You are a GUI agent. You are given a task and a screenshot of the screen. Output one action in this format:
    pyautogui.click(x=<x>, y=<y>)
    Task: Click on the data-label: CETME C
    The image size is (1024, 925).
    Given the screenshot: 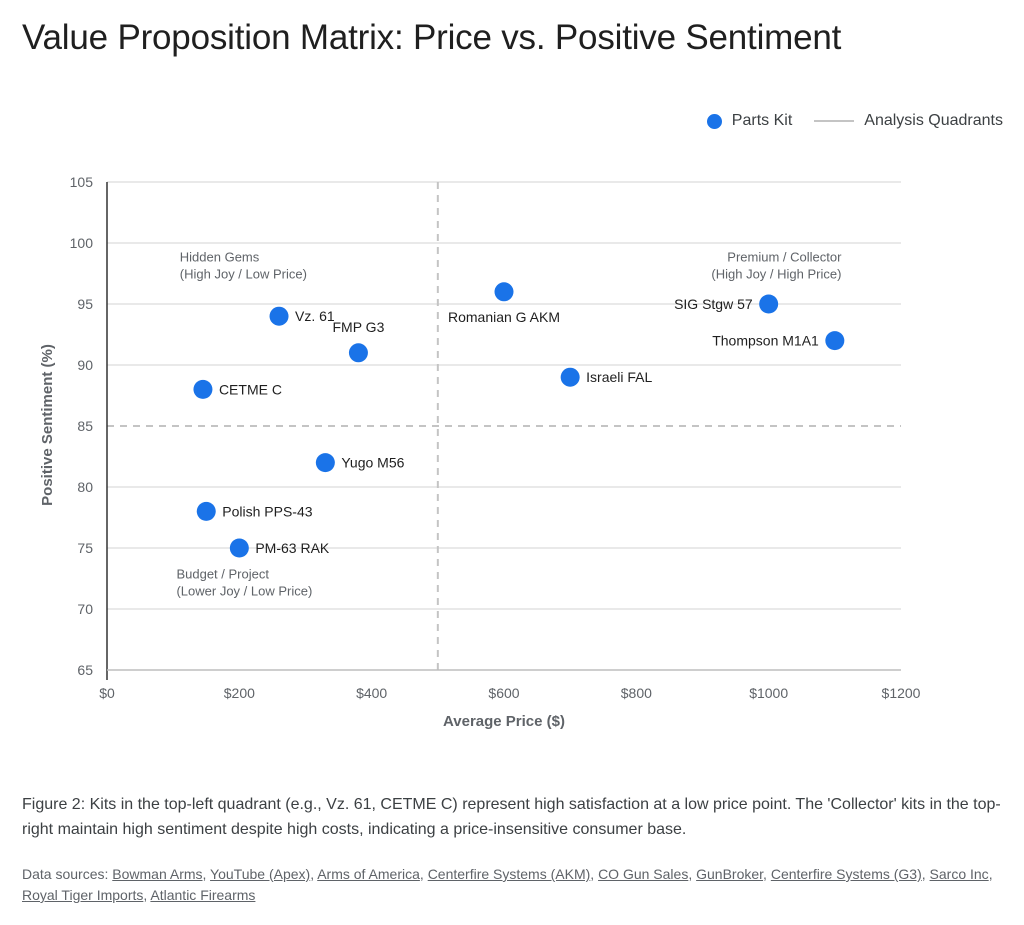 What is the action you would take?
    pyautogui.click(x=250, y=389)
    